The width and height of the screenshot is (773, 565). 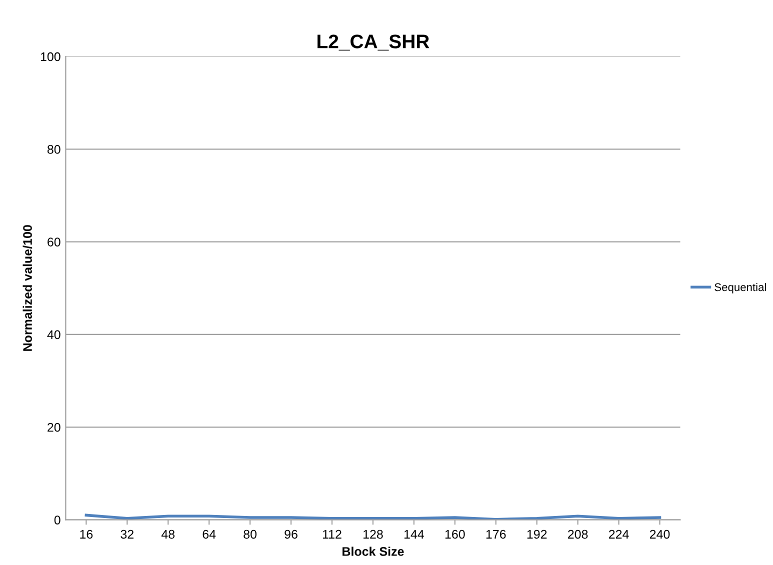 What do you see at coordinates (291, 534) in the screenshot?
I see `x-tick-label: 96` at bounding box center [291, 534].